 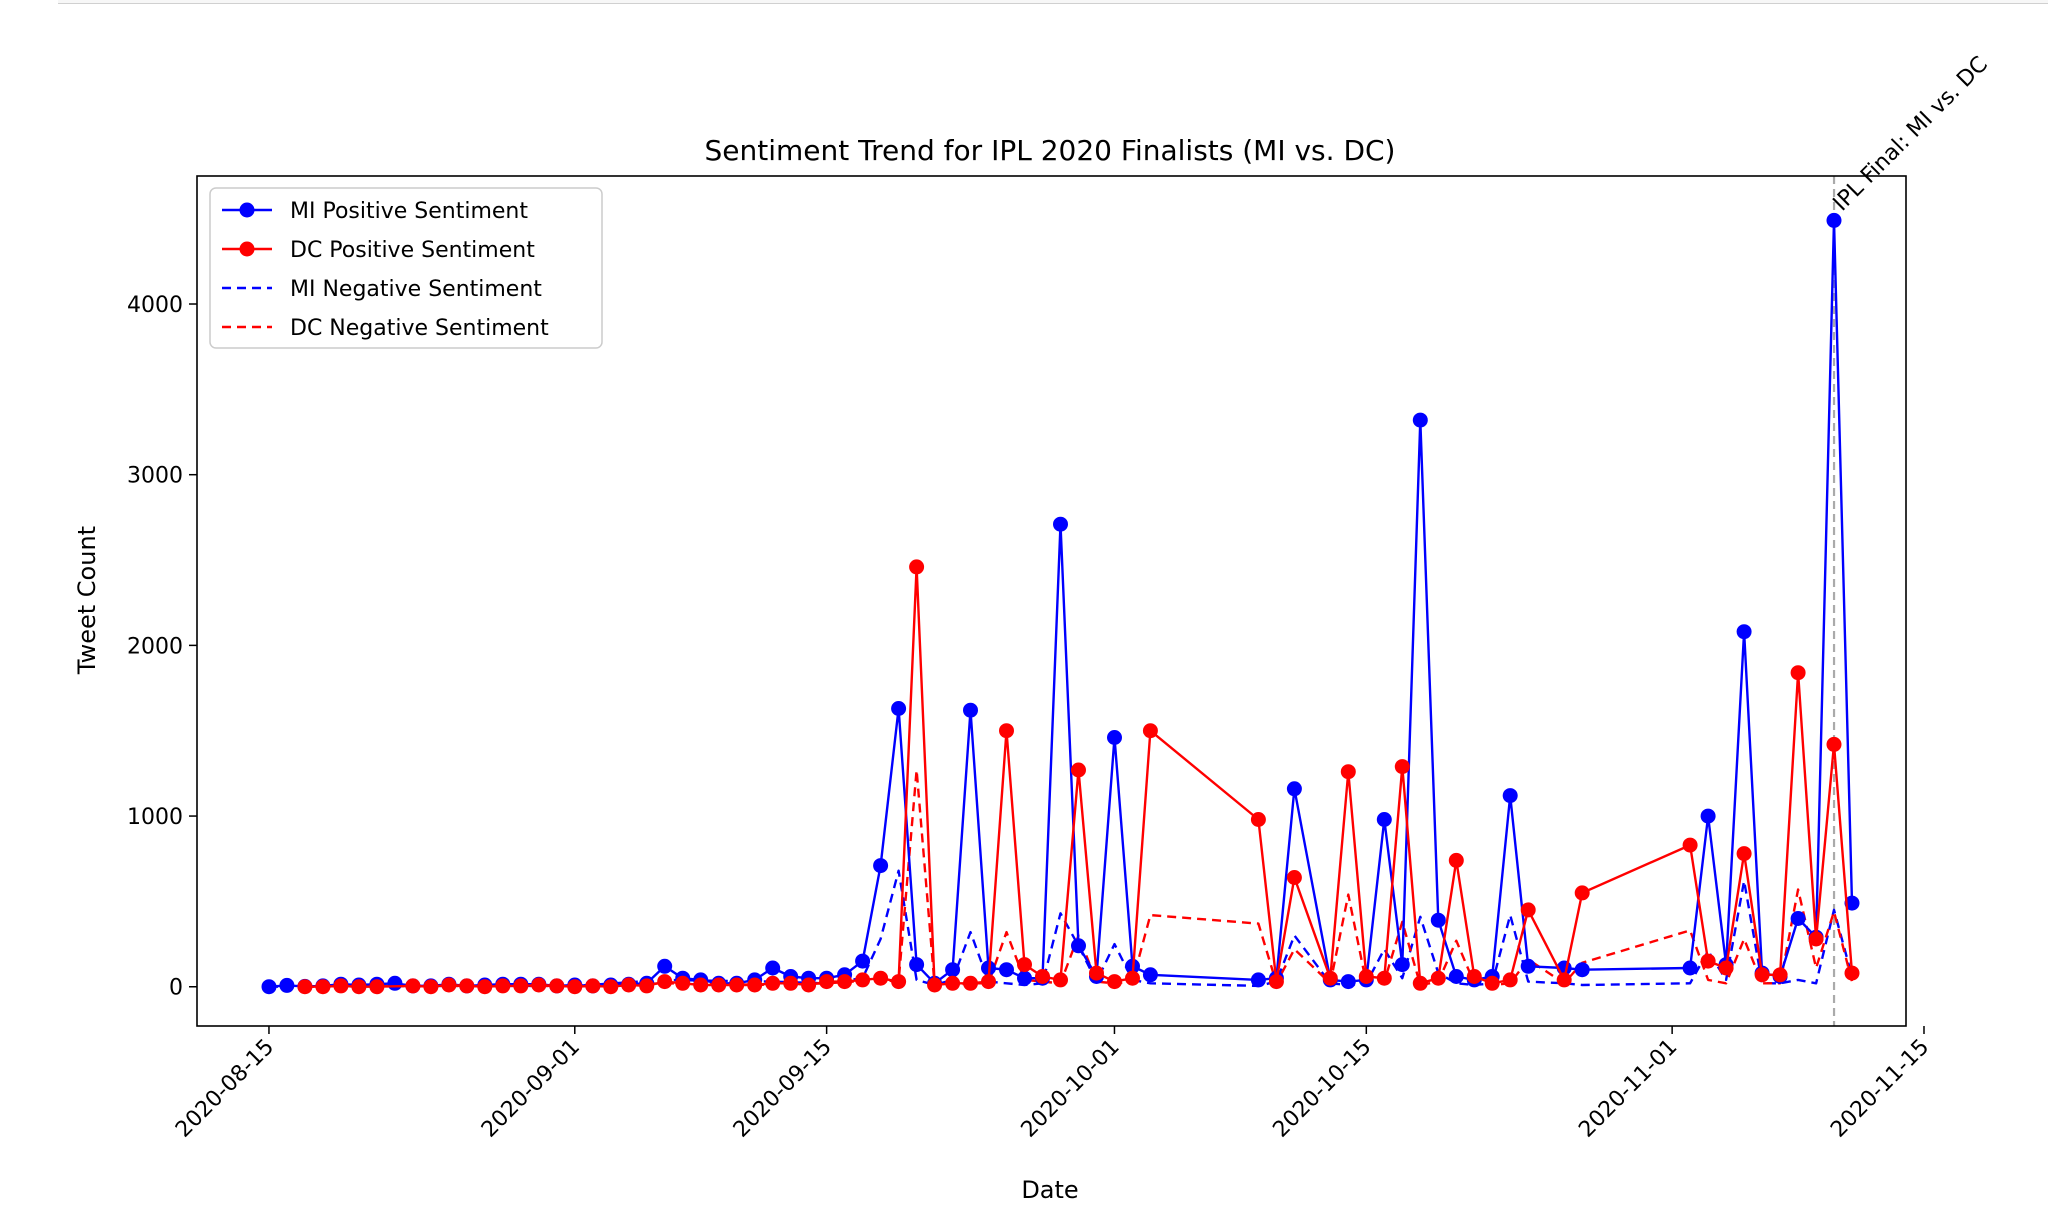 I want to click on legend-marker-dc-positive-sentiment, so click(x=247, y=249).